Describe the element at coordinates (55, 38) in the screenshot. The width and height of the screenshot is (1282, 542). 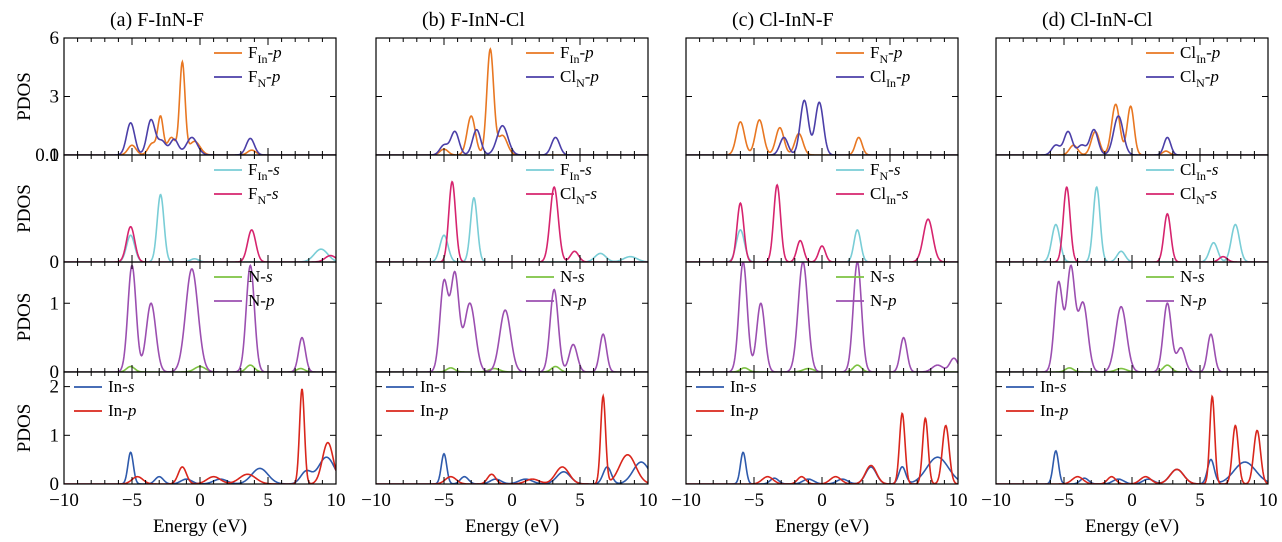
I see `y-tick-label: 6` at that location.